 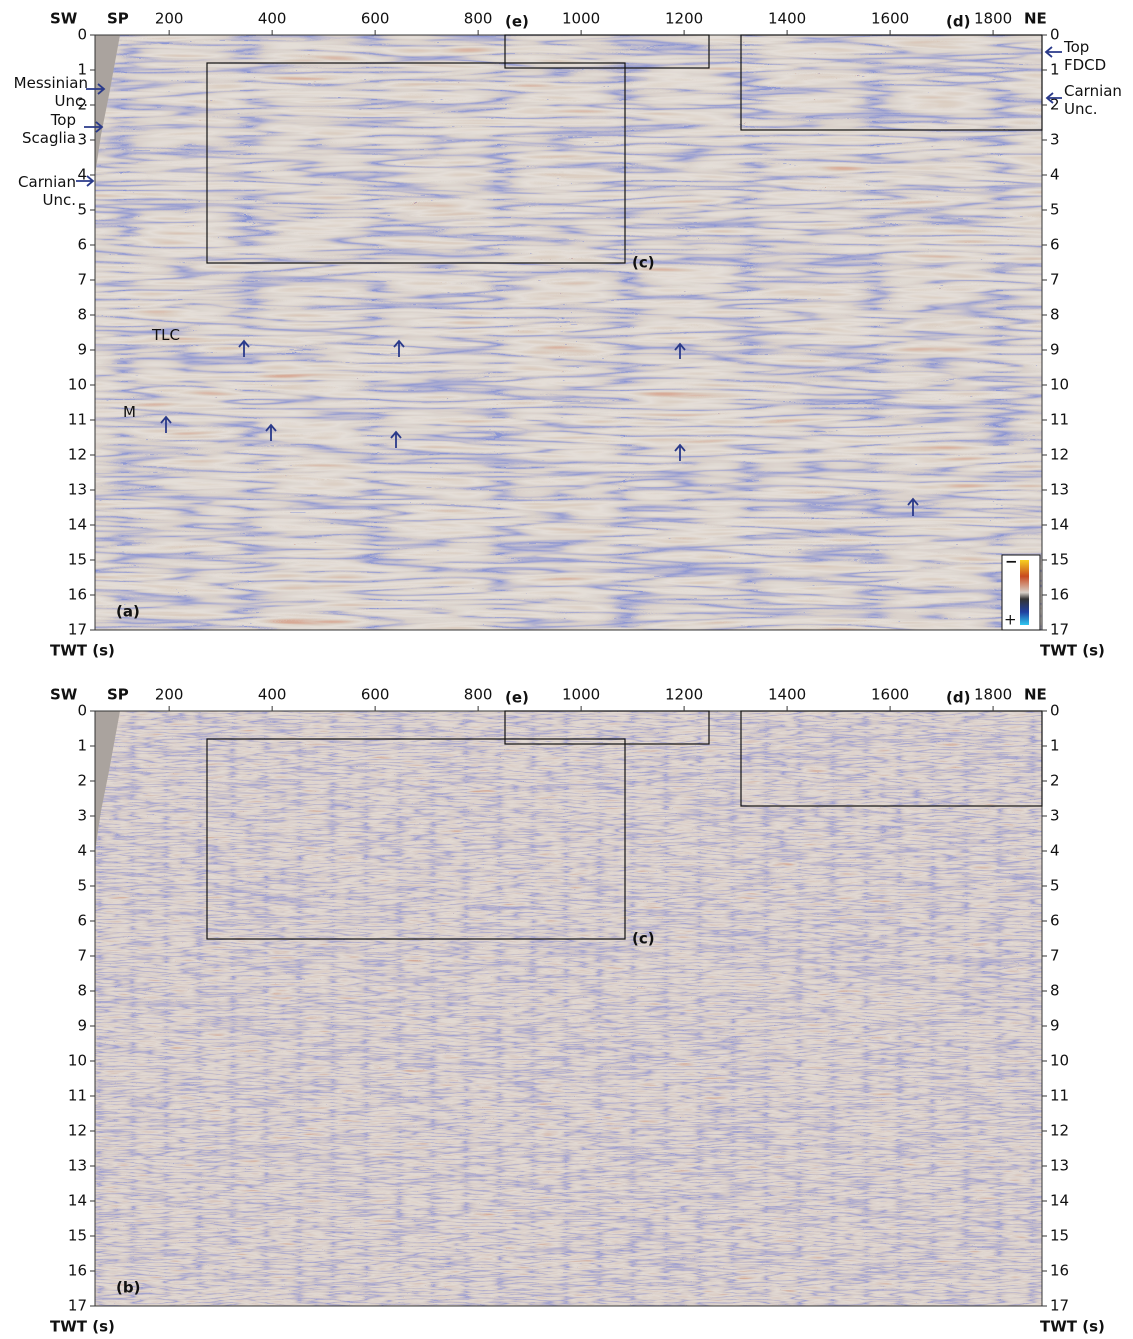 I want to click on colorbar-label: +, so click(x=1010, y=620).